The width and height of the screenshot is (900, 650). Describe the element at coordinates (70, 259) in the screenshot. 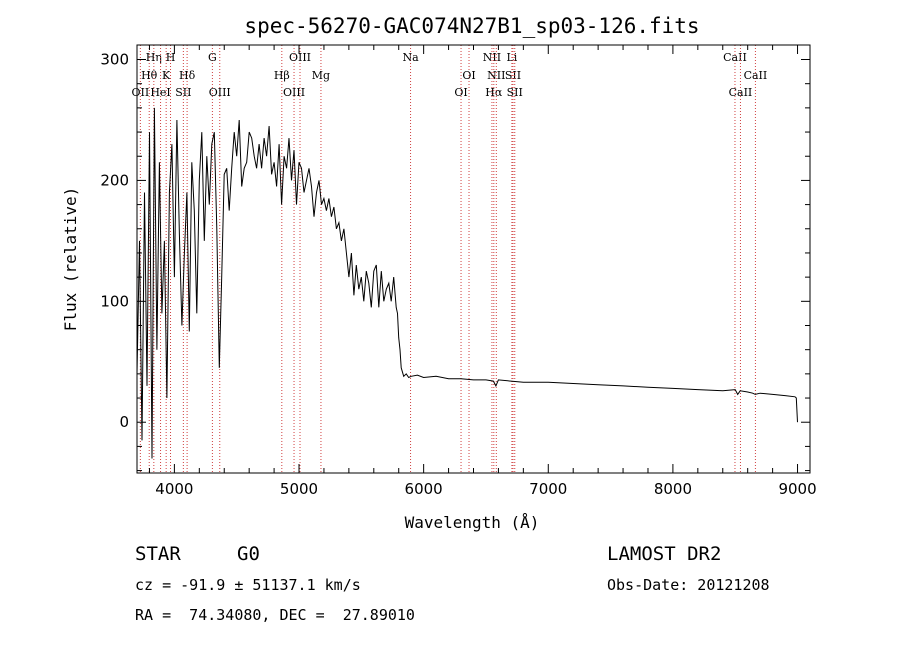

I see `y-axis-label: Flux (relative)` at that location.